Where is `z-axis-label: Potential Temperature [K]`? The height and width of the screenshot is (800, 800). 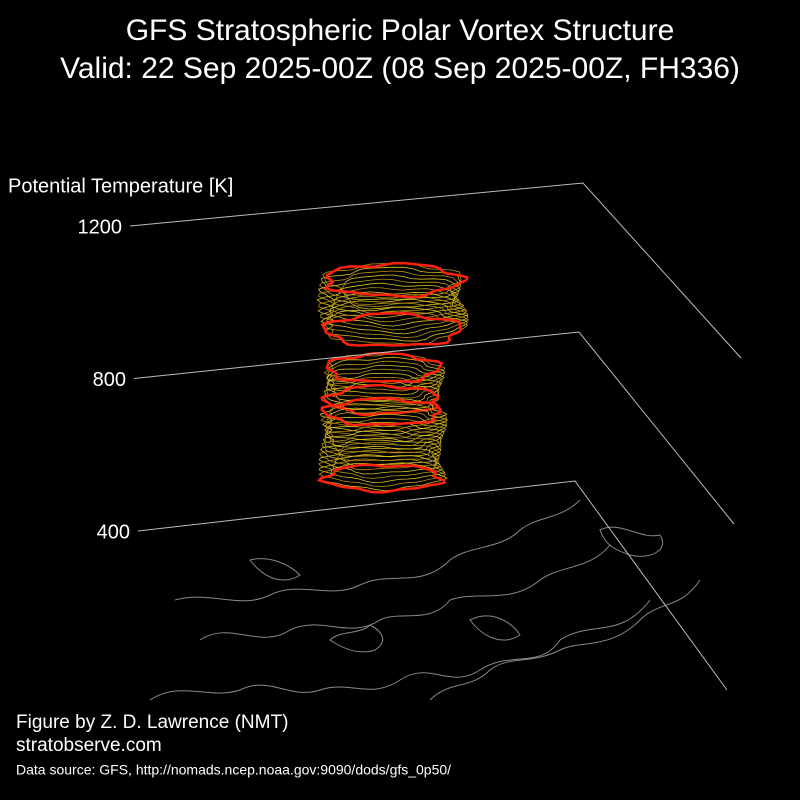
z-axis-label: Potential Temperature [K] is located at coordinates (120, 186).